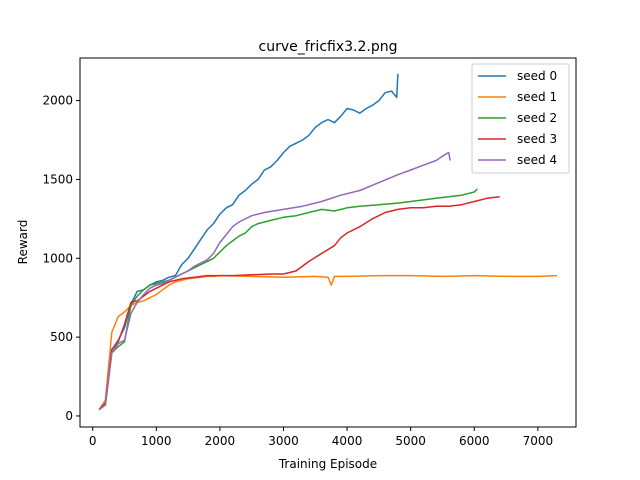  Describe the element at coordinates (328, 47) in the screenshot. I see `chart-title: curve_fricfix3.2.png` at that location.